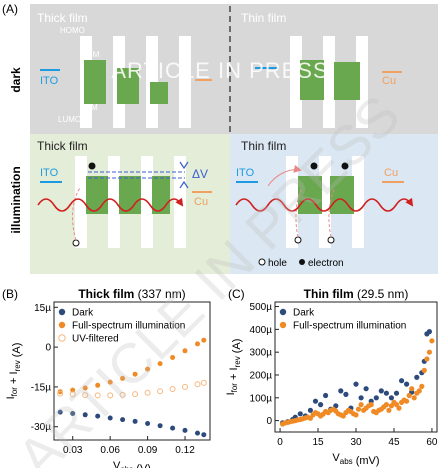 This screenshot has width=445, height=468. I want to click on plot-frame, so click(132, 371).